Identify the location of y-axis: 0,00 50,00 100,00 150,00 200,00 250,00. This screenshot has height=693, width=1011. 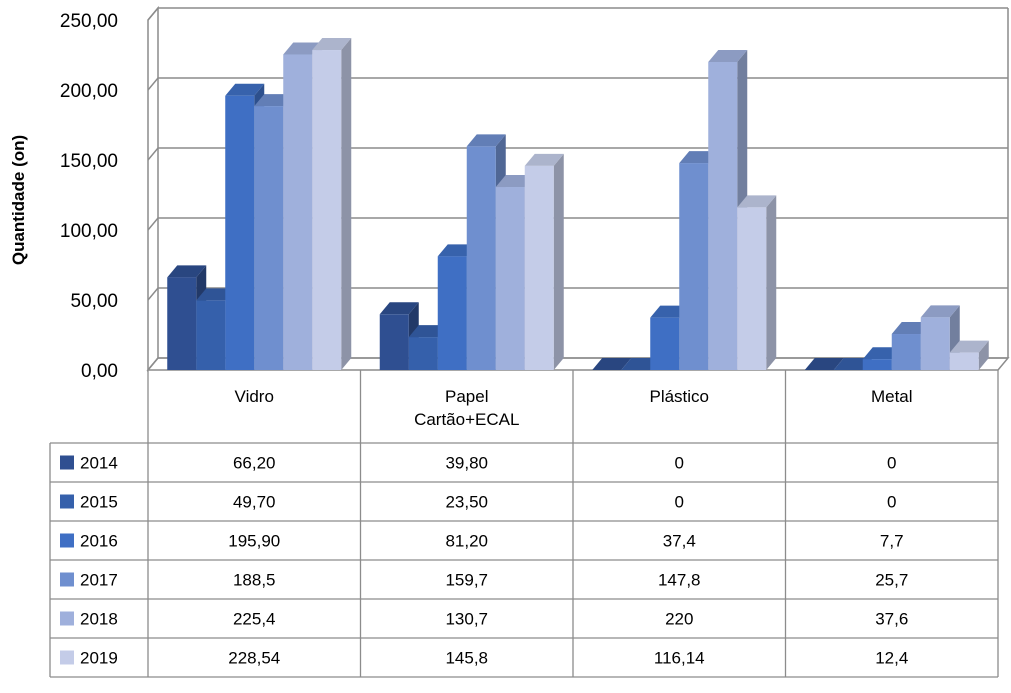
(89, 196).